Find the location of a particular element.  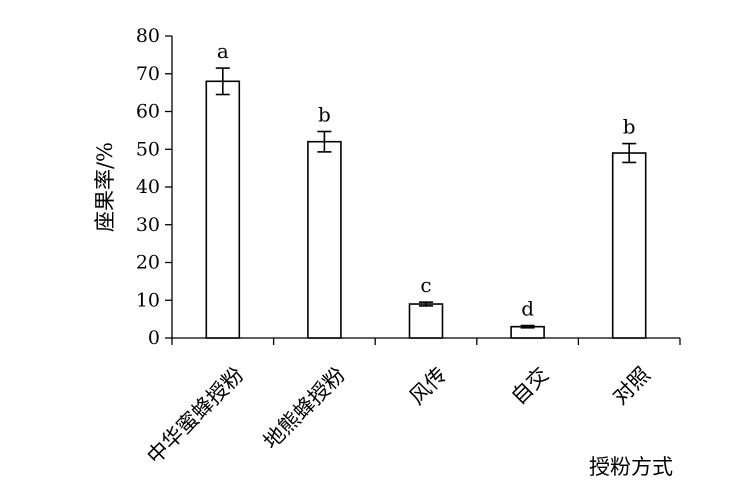

y-tick-label: 50 is located at coordinates (148, 149).